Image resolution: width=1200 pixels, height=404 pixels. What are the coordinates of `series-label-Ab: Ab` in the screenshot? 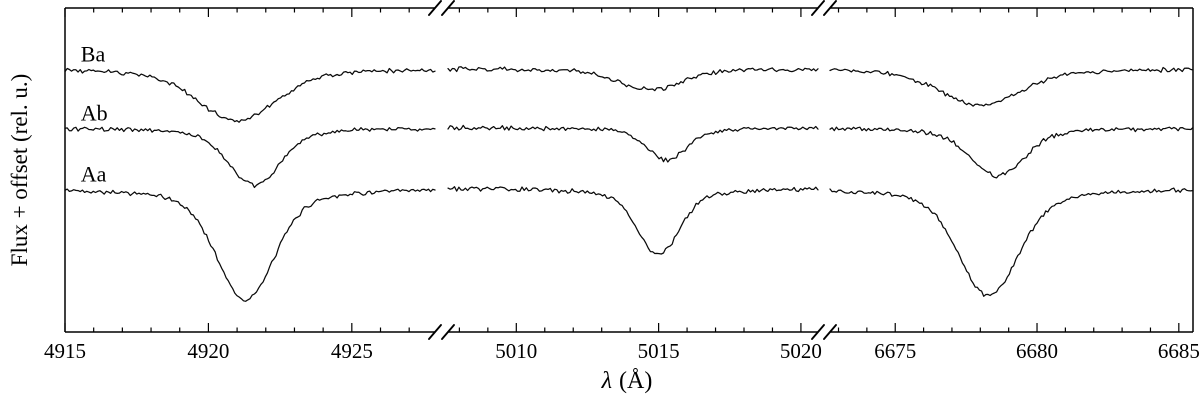 It's located at (94, 113).